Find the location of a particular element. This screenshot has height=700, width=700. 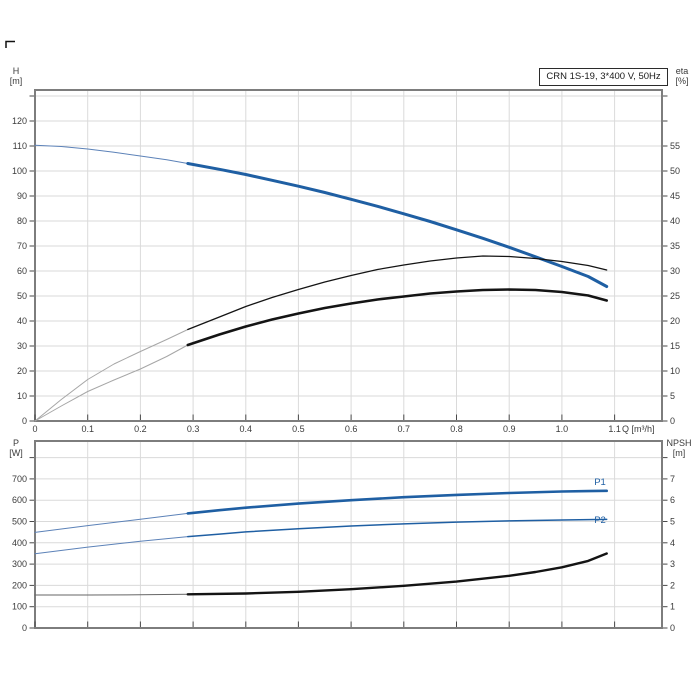

q-axis-title: Q [m³/h] is located at coordinates (638, 429).